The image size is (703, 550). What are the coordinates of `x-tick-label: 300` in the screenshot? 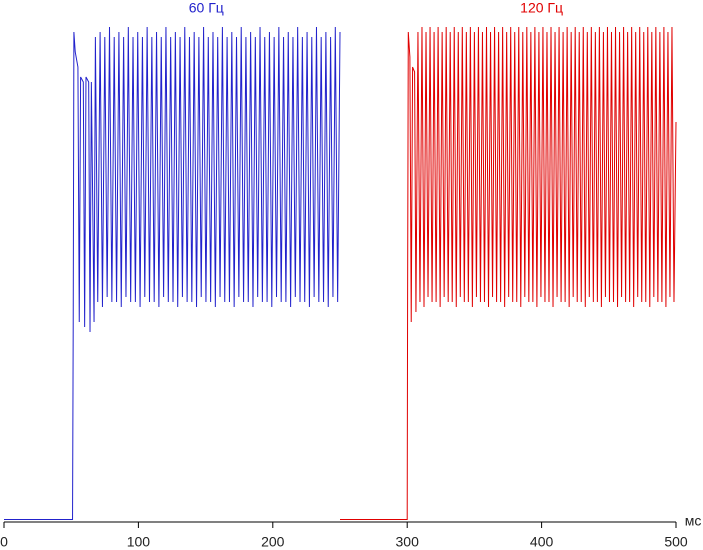 It's located at (408, 542).